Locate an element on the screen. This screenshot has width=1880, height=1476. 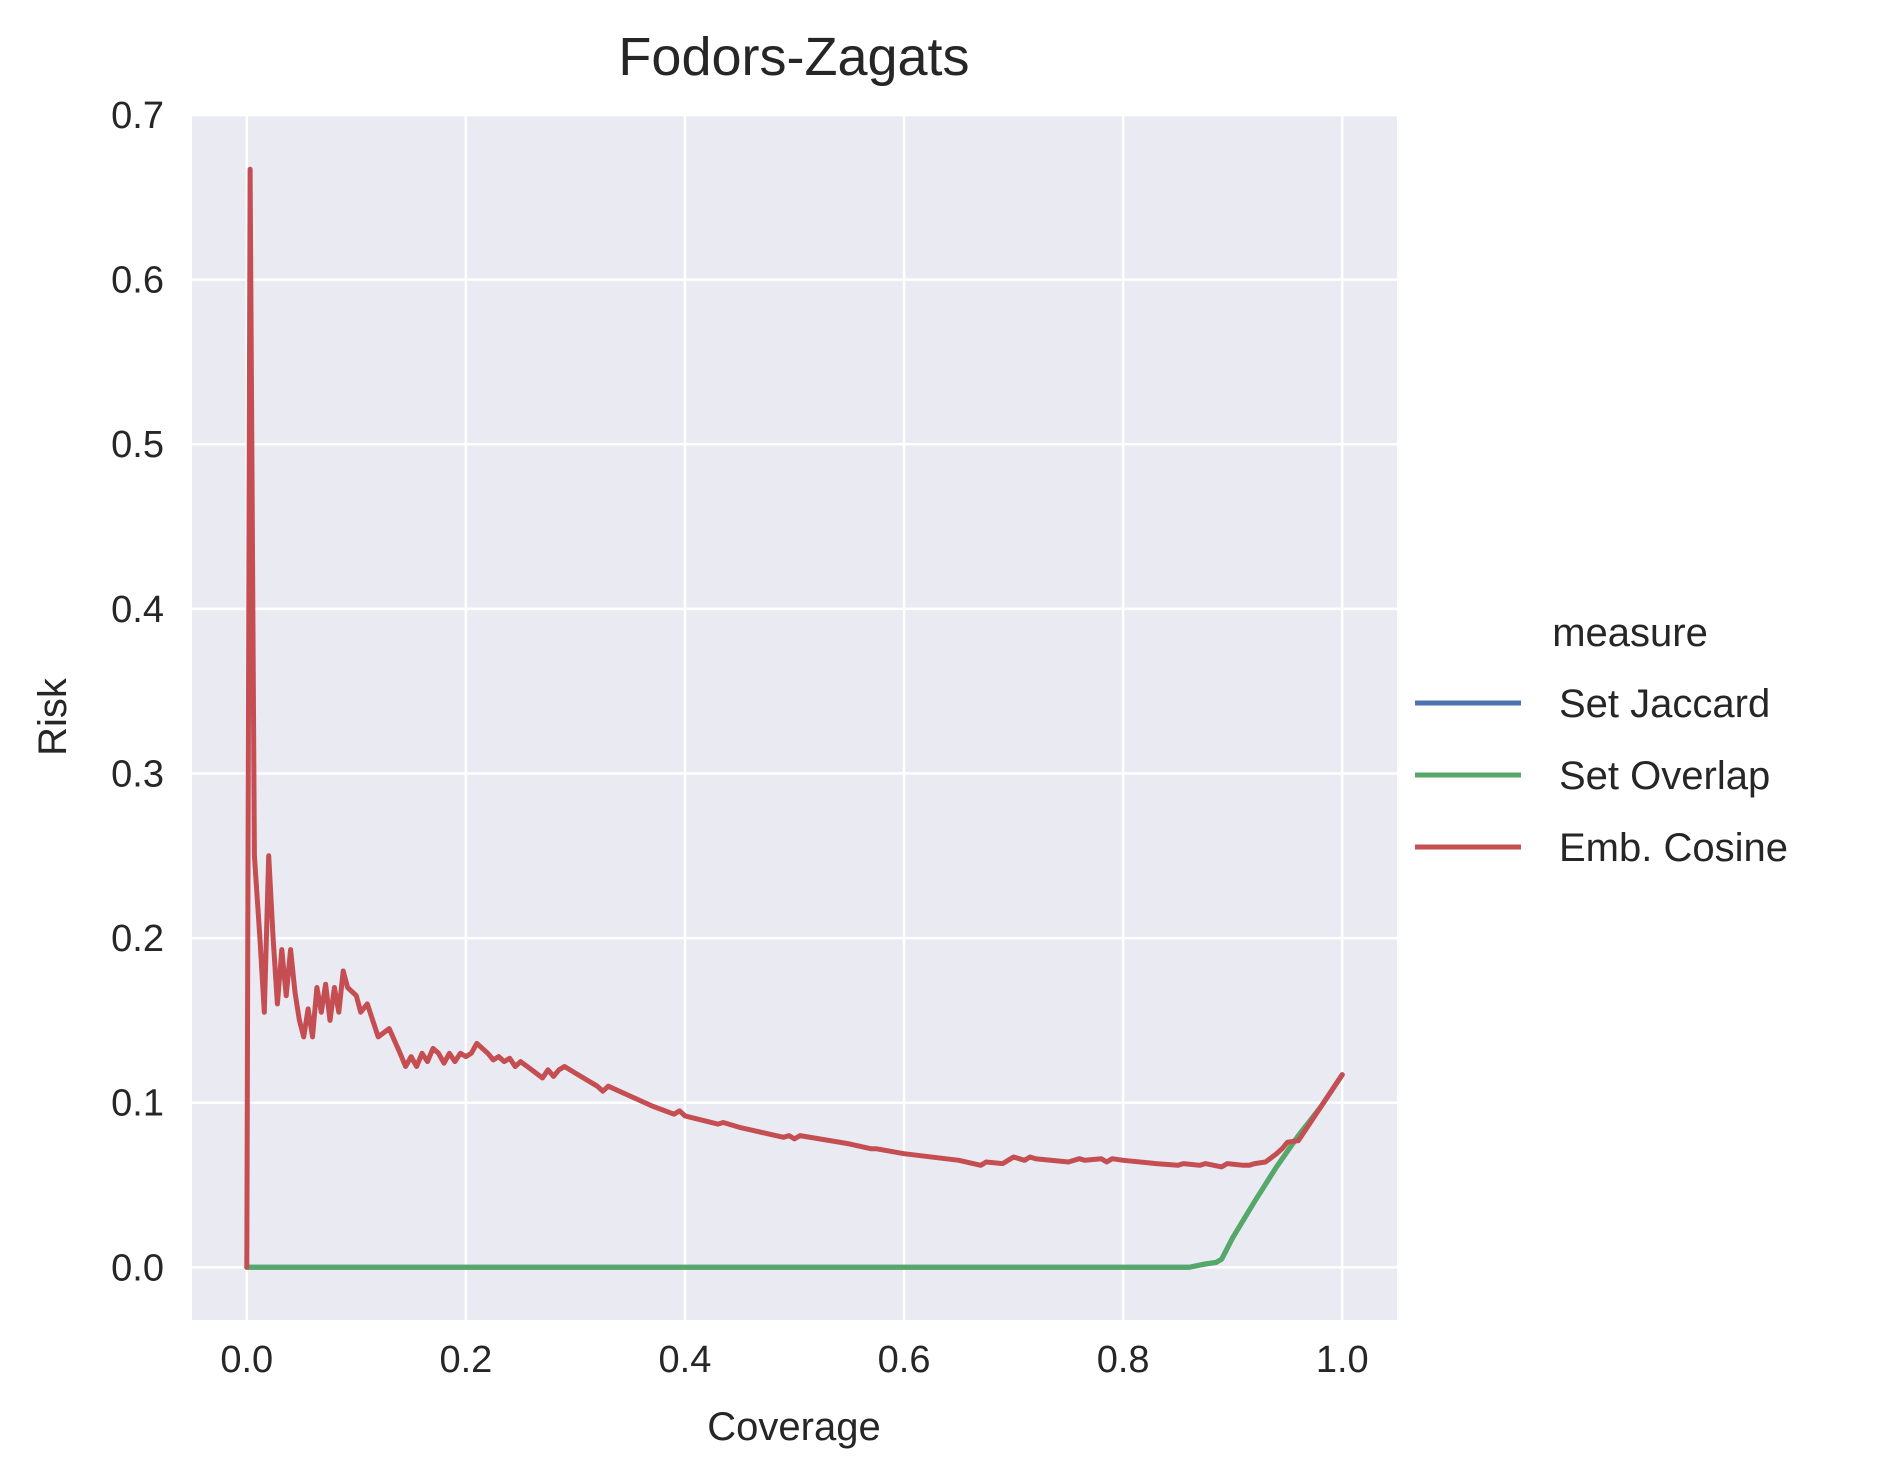
x-tick-label: 0.4 is located at coordinates (685, 1360).